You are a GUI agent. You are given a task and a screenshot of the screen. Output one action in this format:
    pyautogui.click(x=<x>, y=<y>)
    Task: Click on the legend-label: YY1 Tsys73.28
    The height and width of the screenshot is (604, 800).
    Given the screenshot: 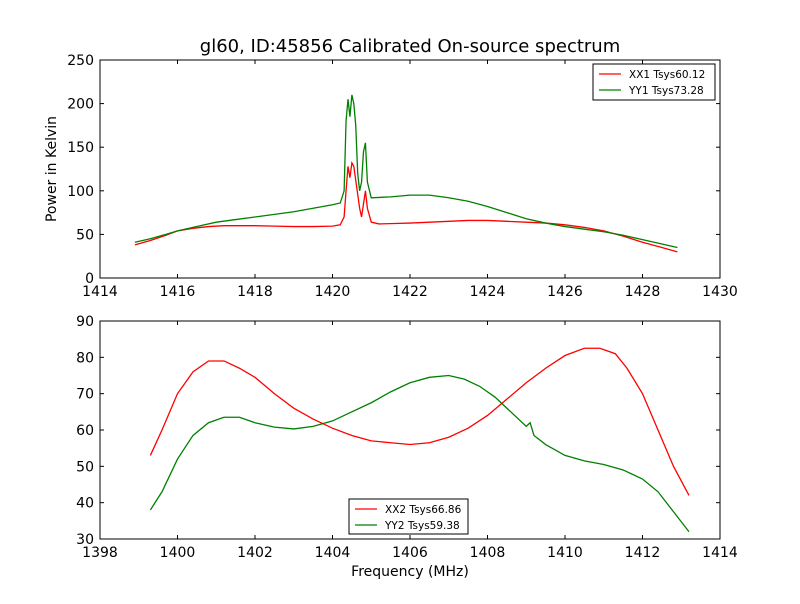 What is the action you would take?
    pyautogui.click(x=666, y=91)
    